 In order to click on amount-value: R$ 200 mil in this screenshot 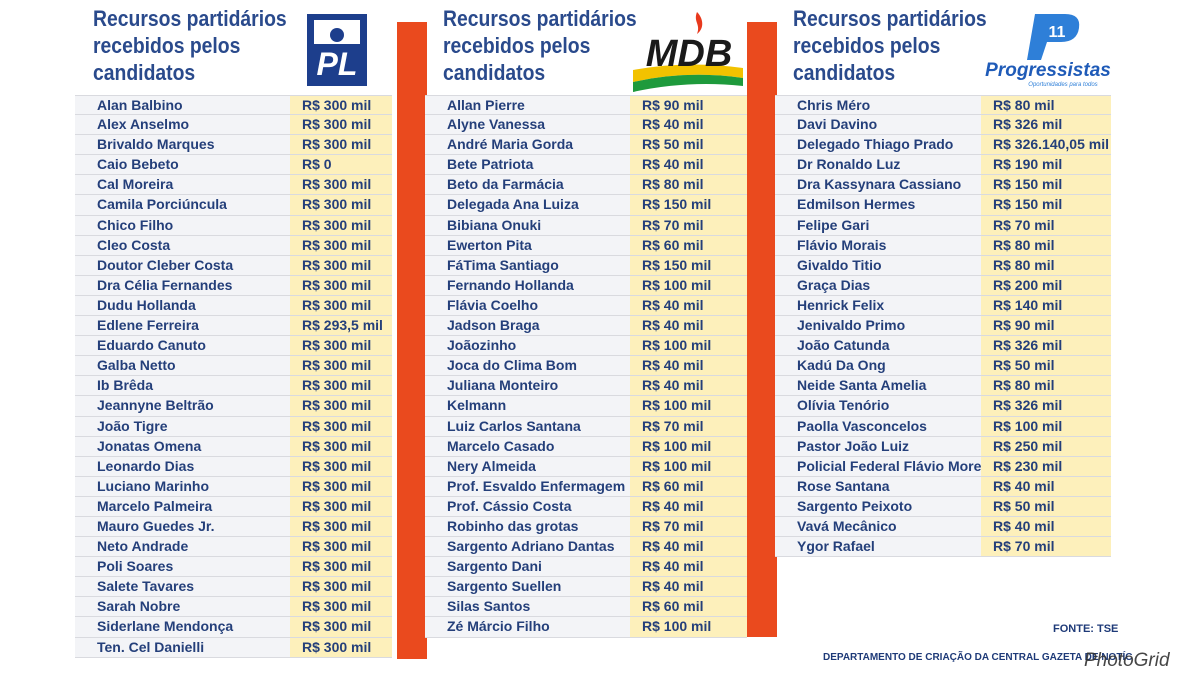, I will do `click(1046, 285)`.